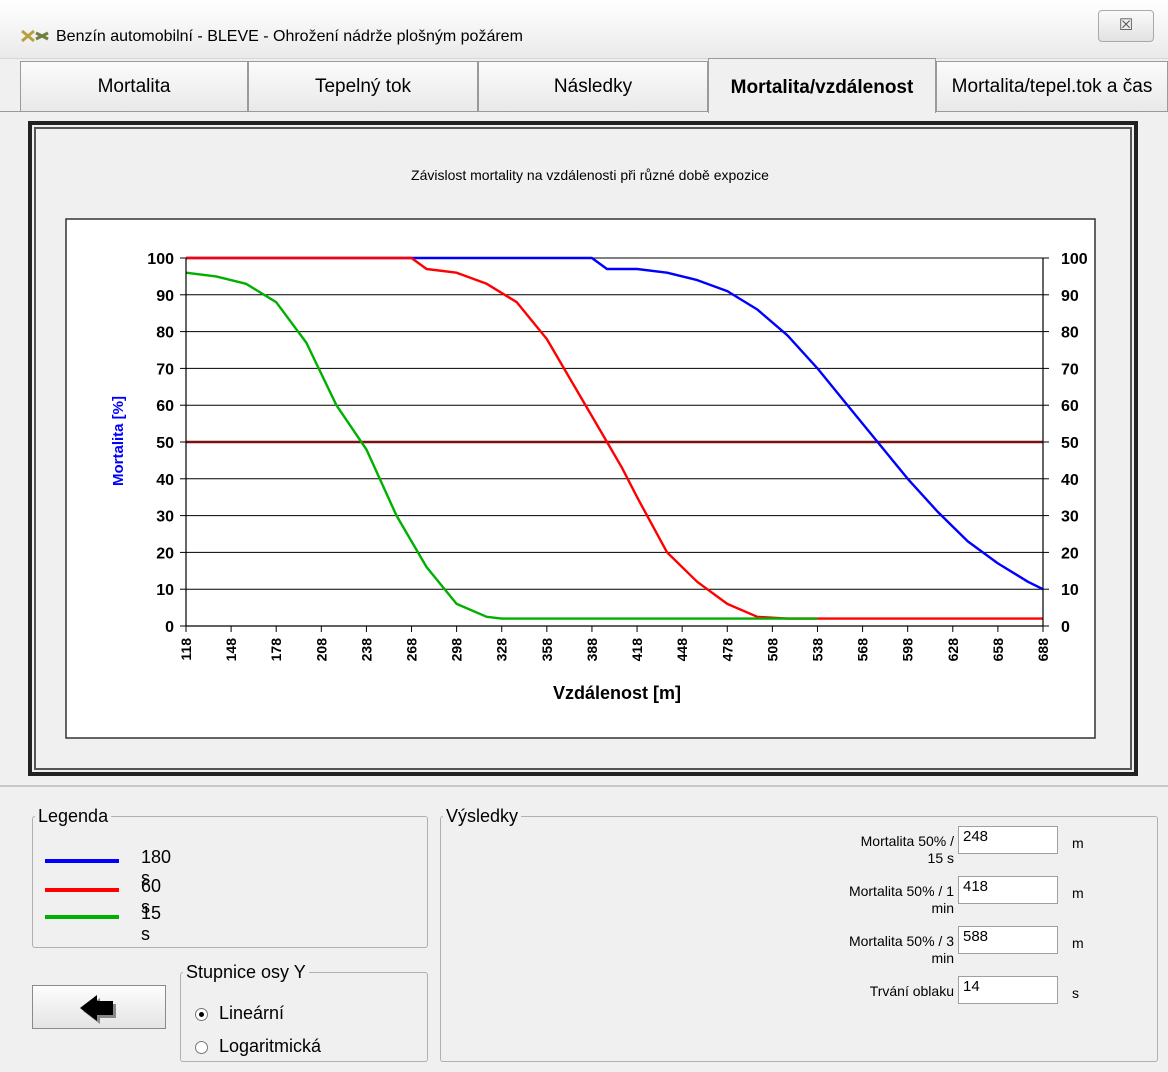 This screenshot has width=1168, height=1072. Describe the element at coordinates (502, 650) in the screenshot. I see `x-tick-label: 328` at that location.